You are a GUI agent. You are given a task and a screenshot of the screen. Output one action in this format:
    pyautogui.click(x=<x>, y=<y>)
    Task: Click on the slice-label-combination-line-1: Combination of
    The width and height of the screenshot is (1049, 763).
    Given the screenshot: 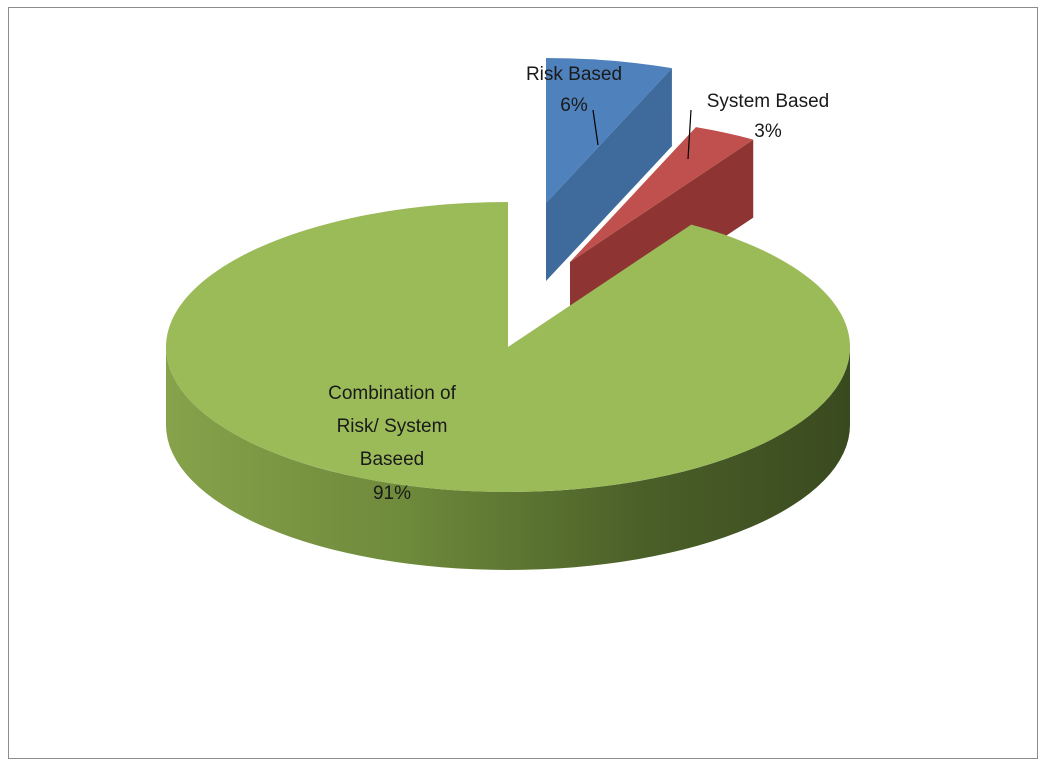 What is the action you would take?
    pyautogui.click(x=392, y=393)
    